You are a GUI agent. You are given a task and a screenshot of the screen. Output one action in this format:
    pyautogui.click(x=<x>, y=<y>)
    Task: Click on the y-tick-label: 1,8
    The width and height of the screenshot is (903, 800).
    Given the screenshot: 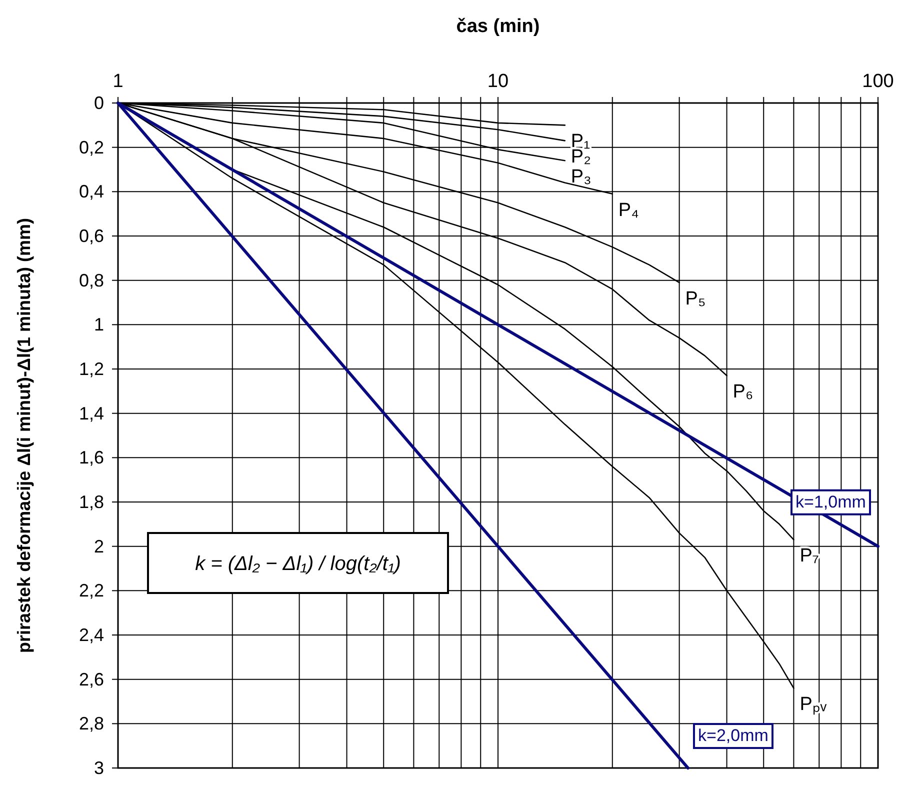 What is the action you would take?
    pyautogui.click(x=91, y=502)
    